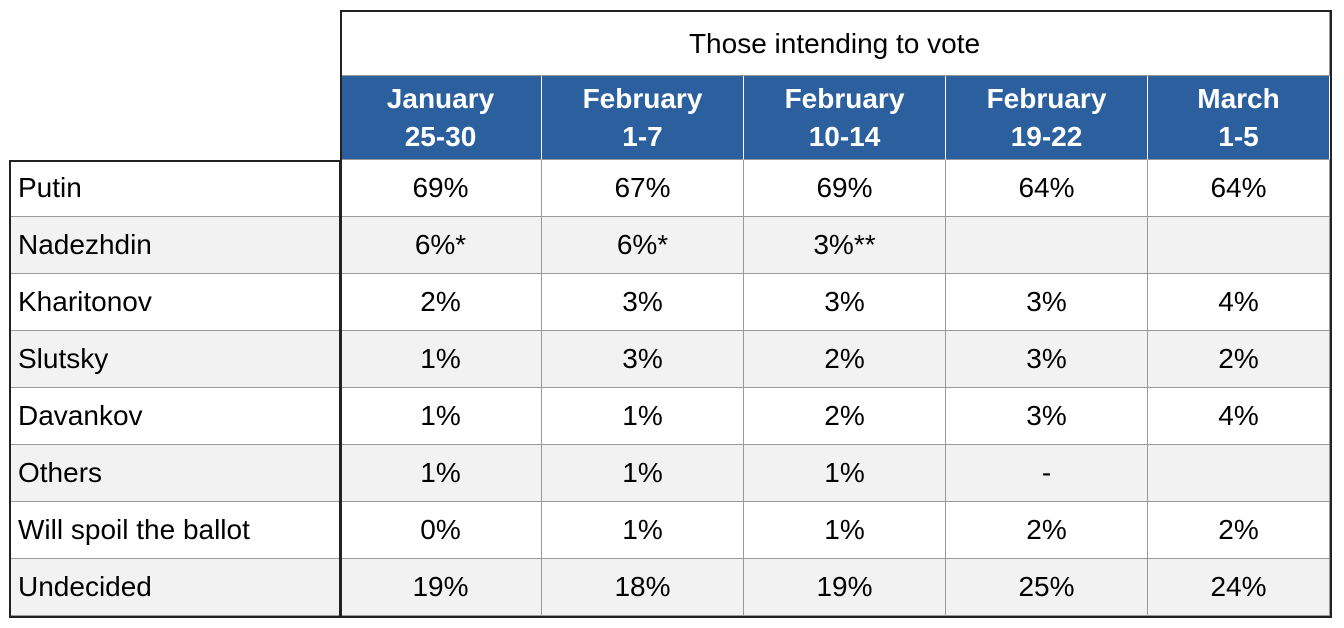 The width and height of the screenshot is (1344, 628). Describe the element at coordinates (1047, 118) in the screenshot. I see `column-header: February 19-22` at that location.